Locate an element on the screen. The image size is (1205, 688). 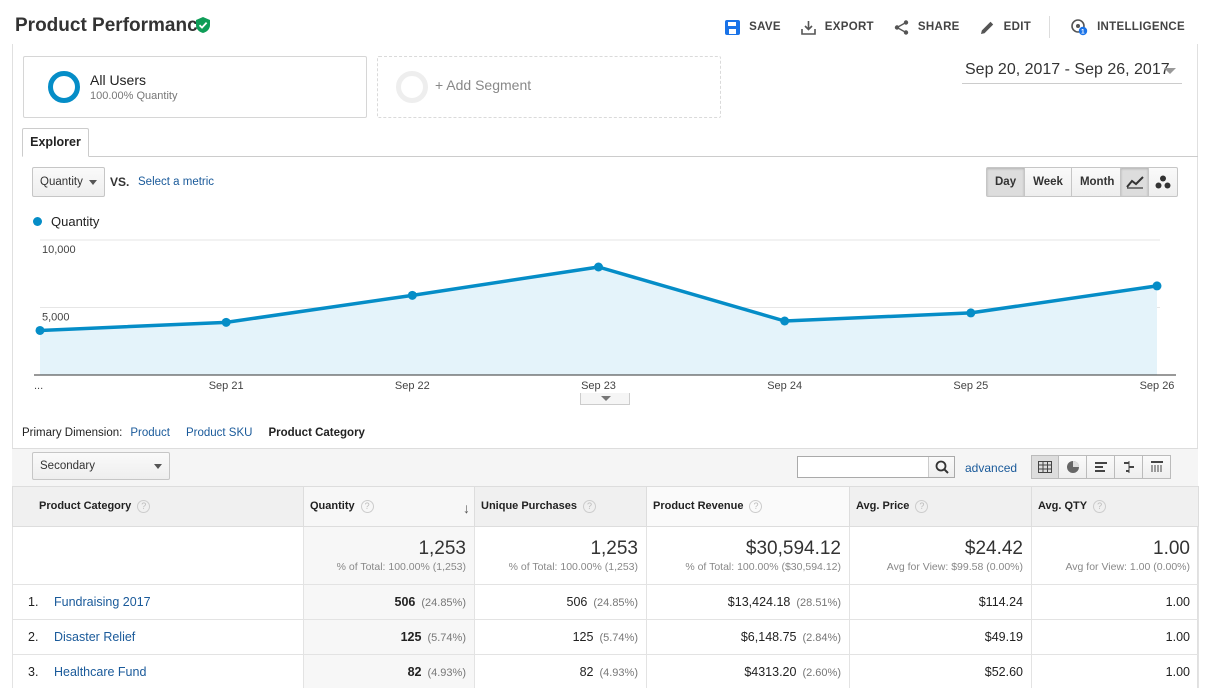
metric-select: Quantity is located at coordinates (68, 182).